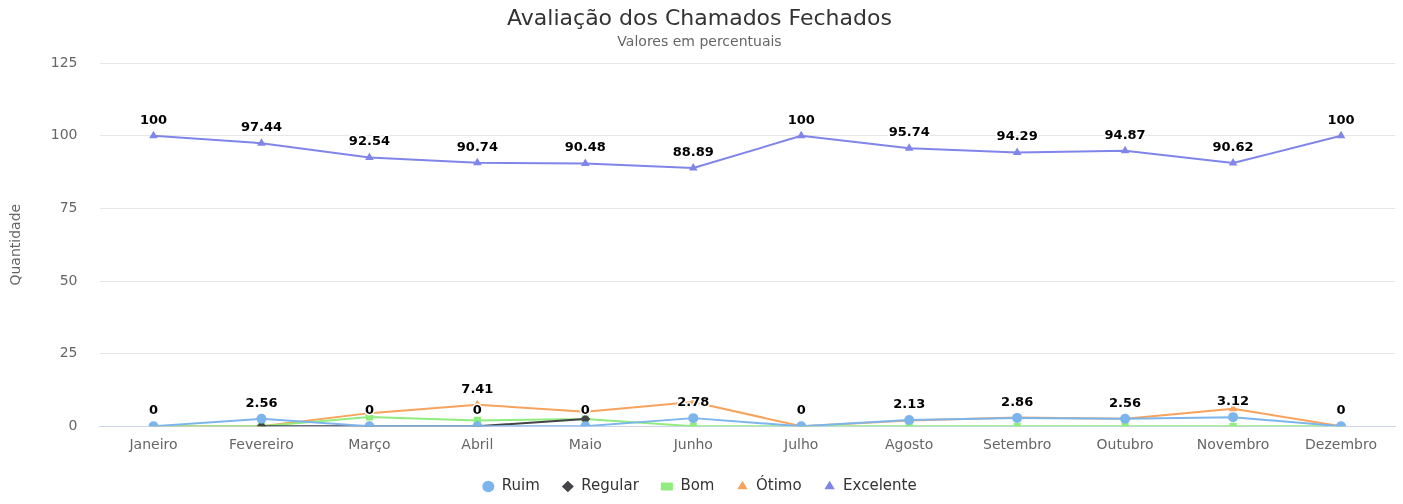 This screenshot has width=1403, height=504. I want to click on data-label: 95.74, so click(909, 132).